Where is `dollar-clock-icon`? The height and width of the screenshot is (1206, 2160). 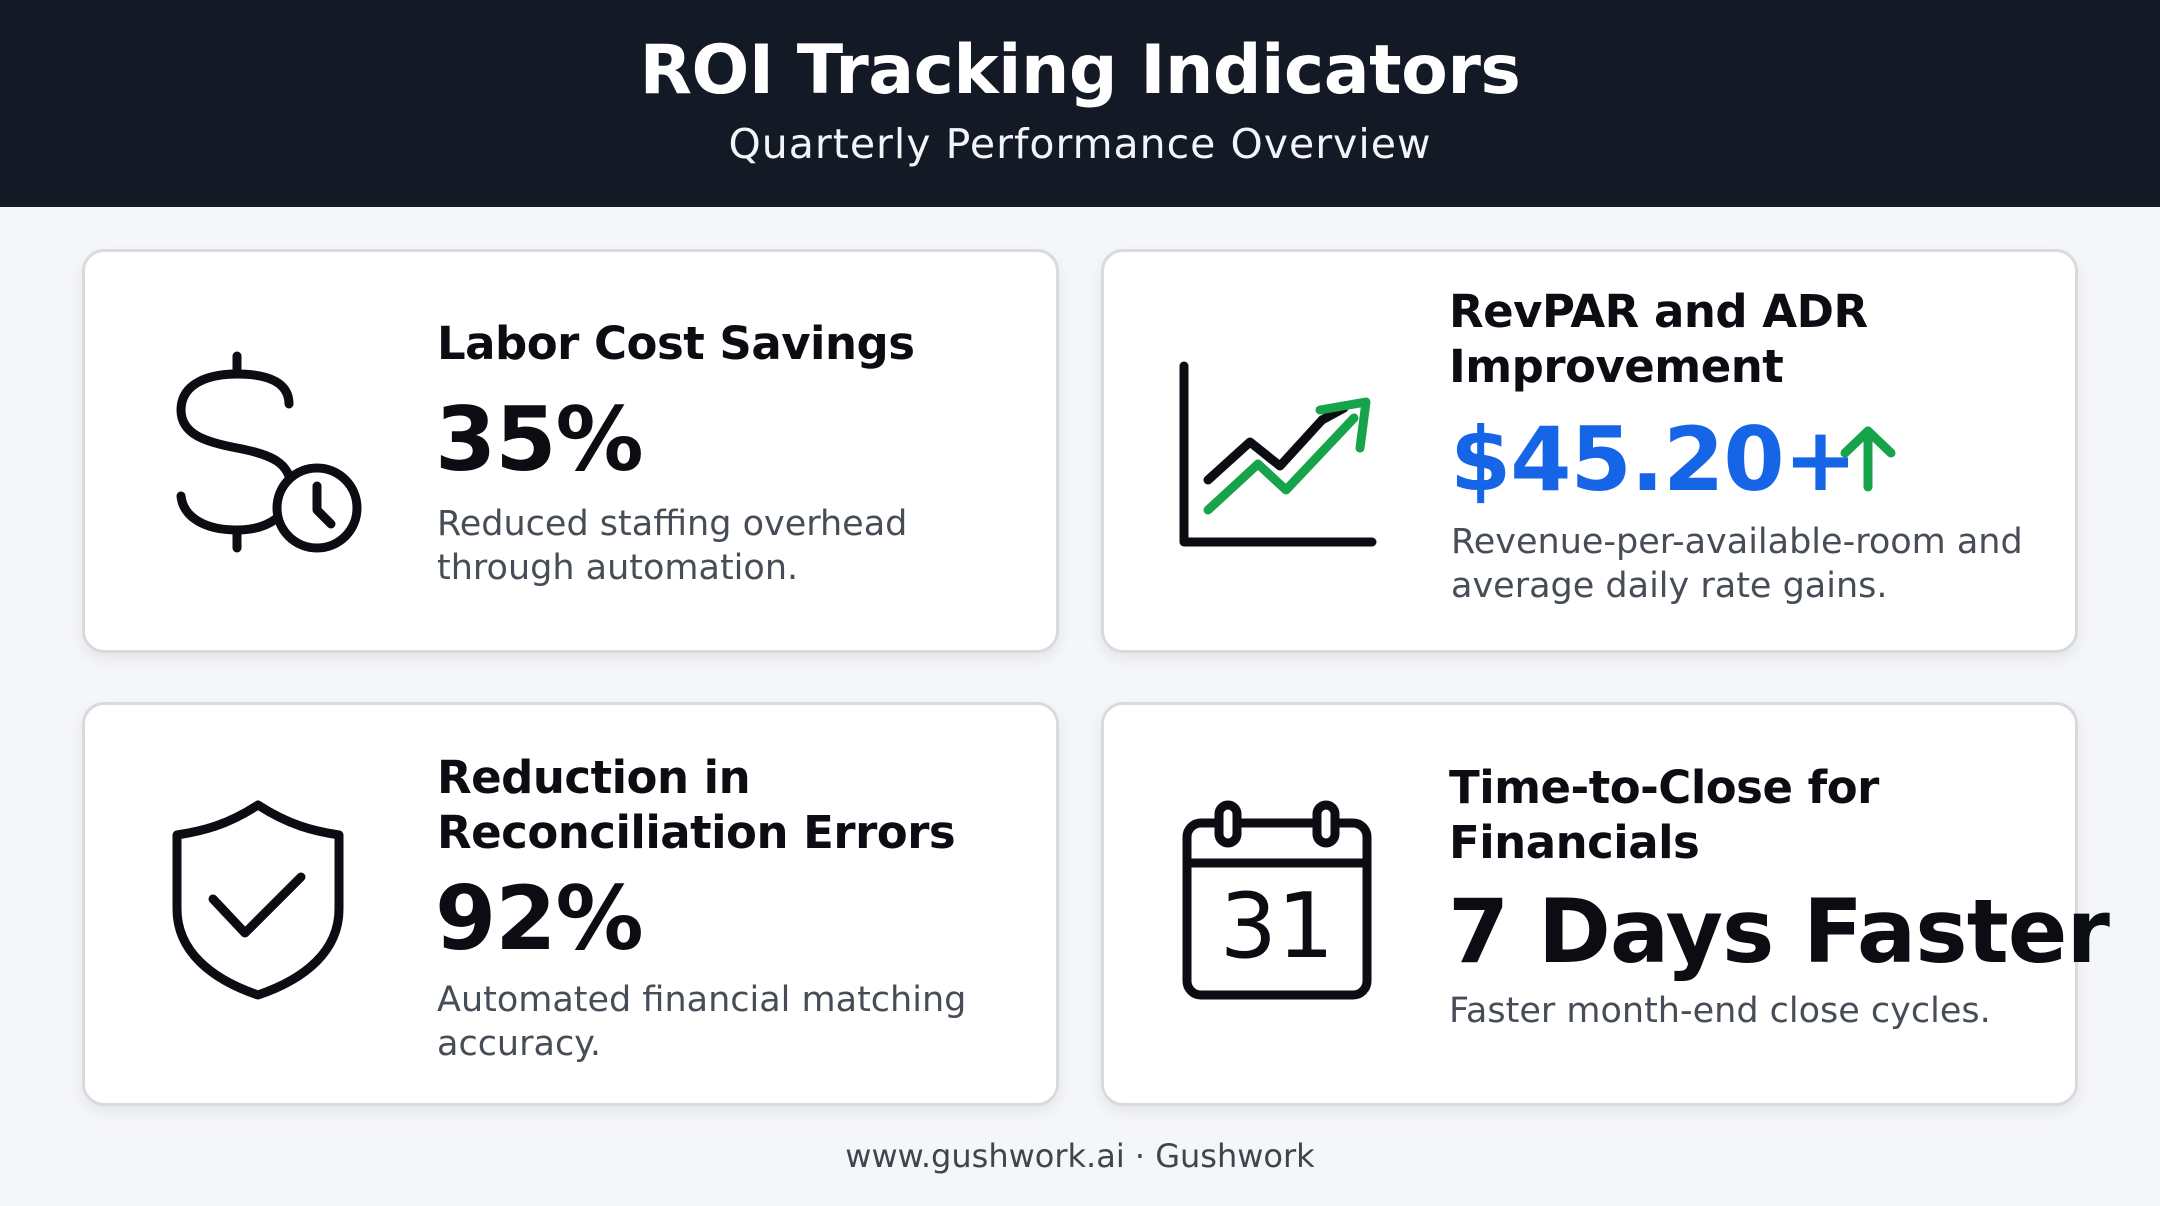 dollar-clock-icon is located at coordinates (268, 453).